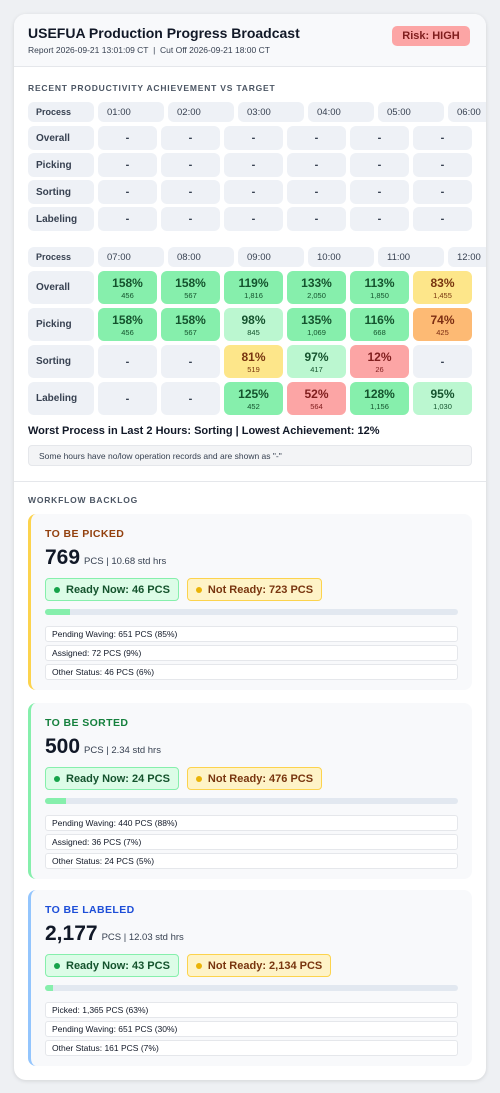  What do you see at coordinates (379, 282) in the screenshot?
I see `achievement-value: 113%` at bounding box center [379, 282].